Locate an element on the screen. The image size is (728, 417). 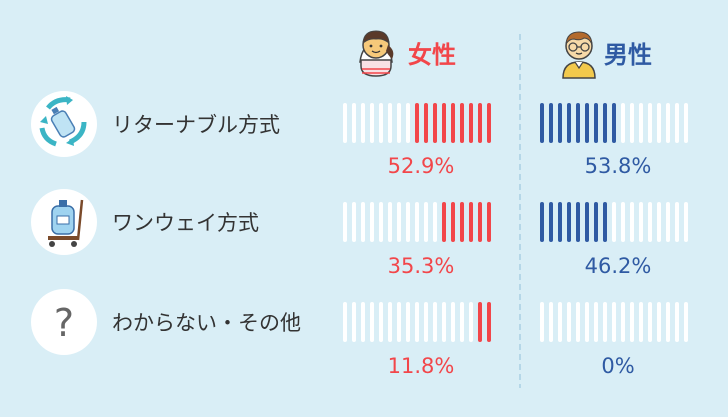
question-mark-icon: ? is located at coordinates (64, 322).